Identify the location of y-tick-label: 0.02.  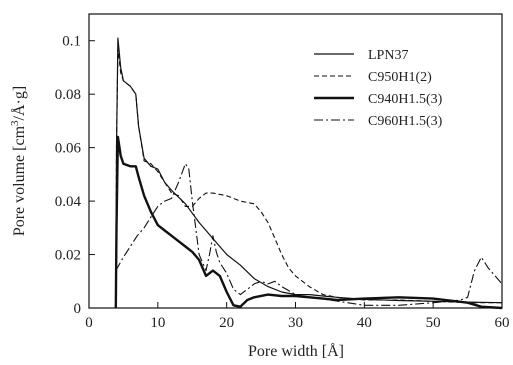
(68, 256).